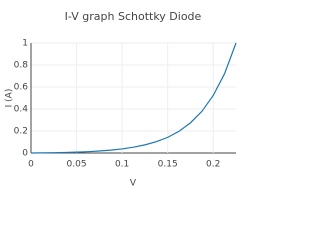 Image resolution: width=320 pixels, height=240 pixels. What do you see at coordinates (21, 110) in the screenshot?
I see `y-tick-label: 0.4` at bounding box center [21, 110].